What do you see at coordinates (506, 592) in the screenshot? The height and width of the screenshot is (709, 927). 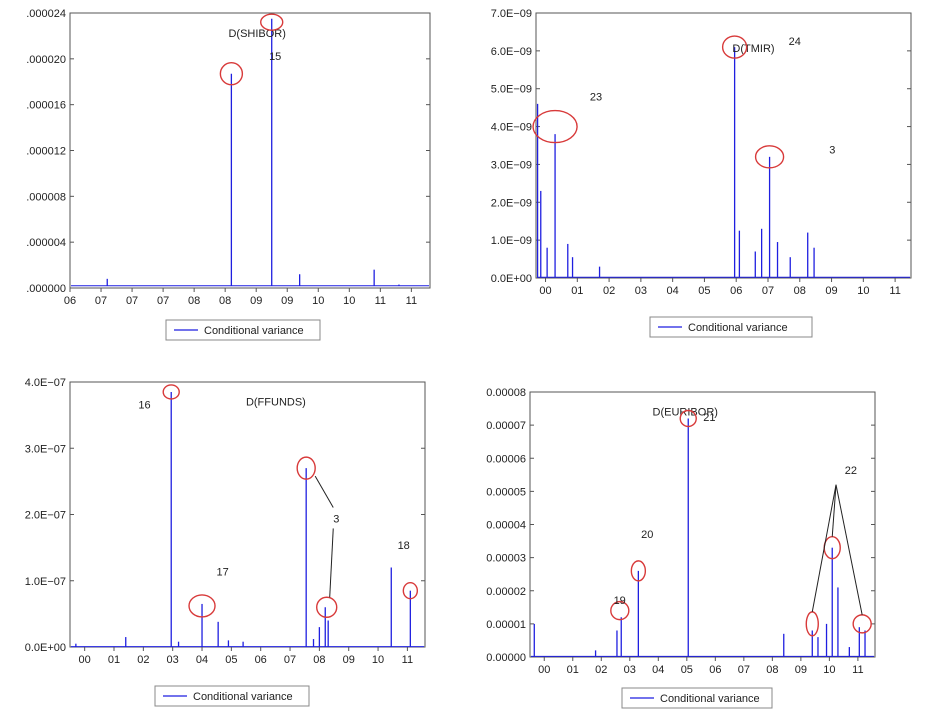 I see `y-tick-label: 0.00002` at bounding box center [506, 592].